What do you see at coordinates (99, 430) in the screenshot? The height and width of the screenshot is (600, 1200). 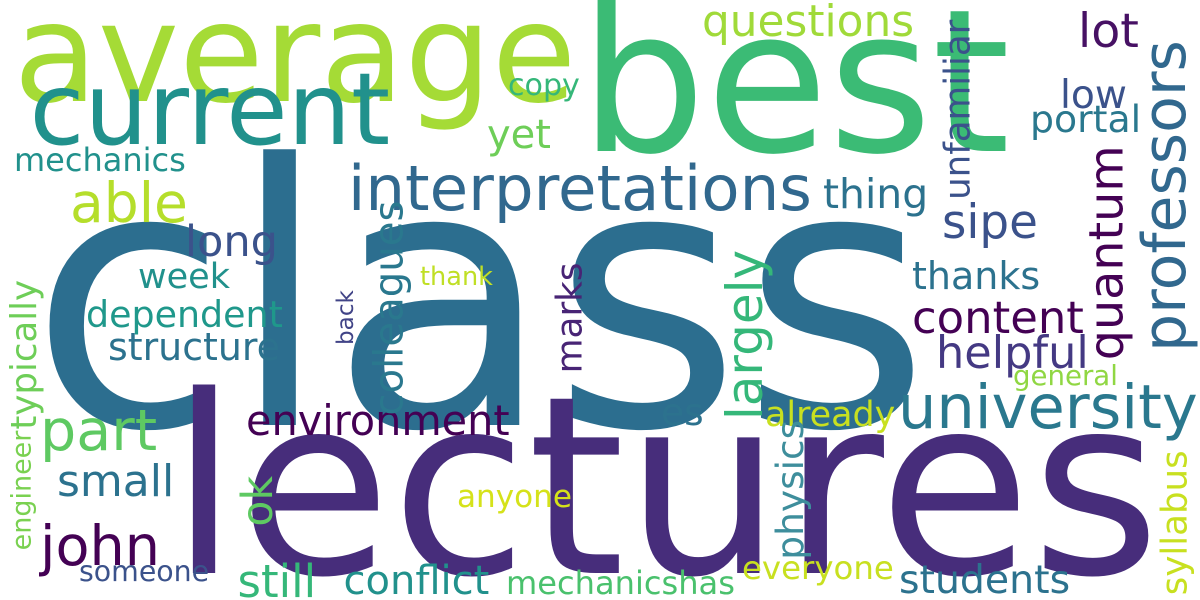 I see `word-part: part` at bounding box center [99, 430].